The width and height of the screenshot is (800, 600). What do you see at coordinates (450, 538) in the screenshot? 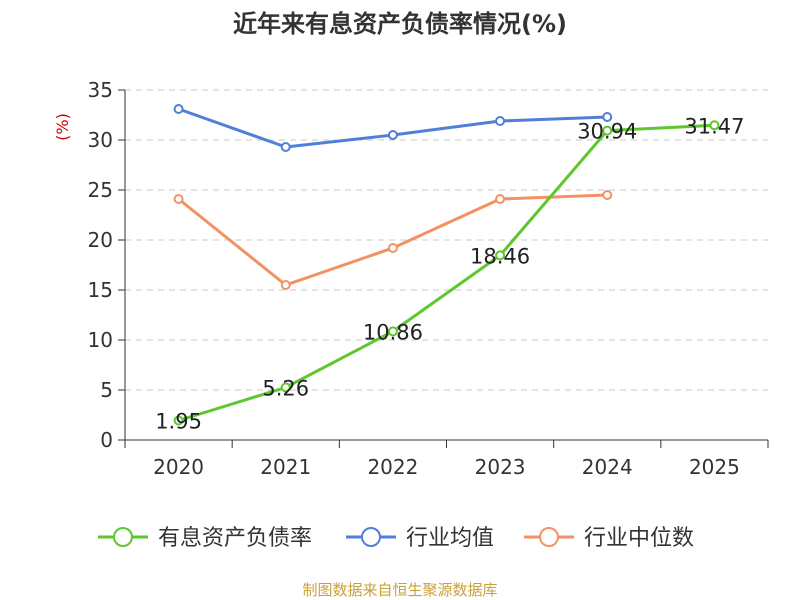
I see `legend-label: 行业均值` at bounding box center [450, 538].